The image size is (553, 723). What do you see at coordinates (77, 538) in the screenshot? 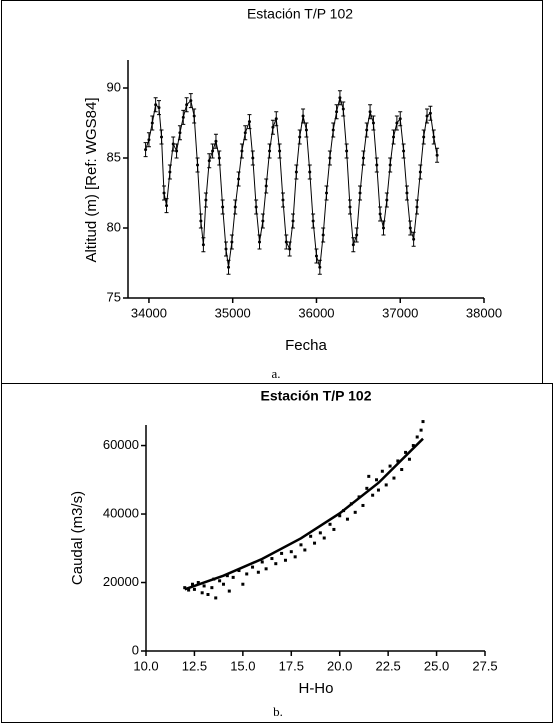
I see `y-axis-label: Caudal (m3/s)` at bounding box center [77, 538].